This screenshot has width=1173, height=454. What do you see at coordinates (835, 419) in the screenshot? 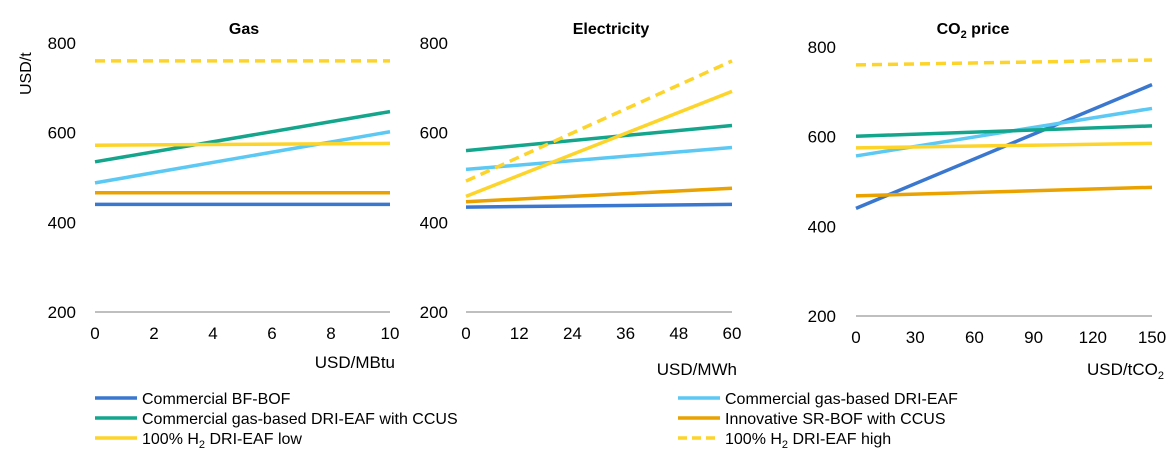
I see `legend-label-sr-bof-ccus: Innovative SR-BOF with CCUS` at bounding box center [835, 419].